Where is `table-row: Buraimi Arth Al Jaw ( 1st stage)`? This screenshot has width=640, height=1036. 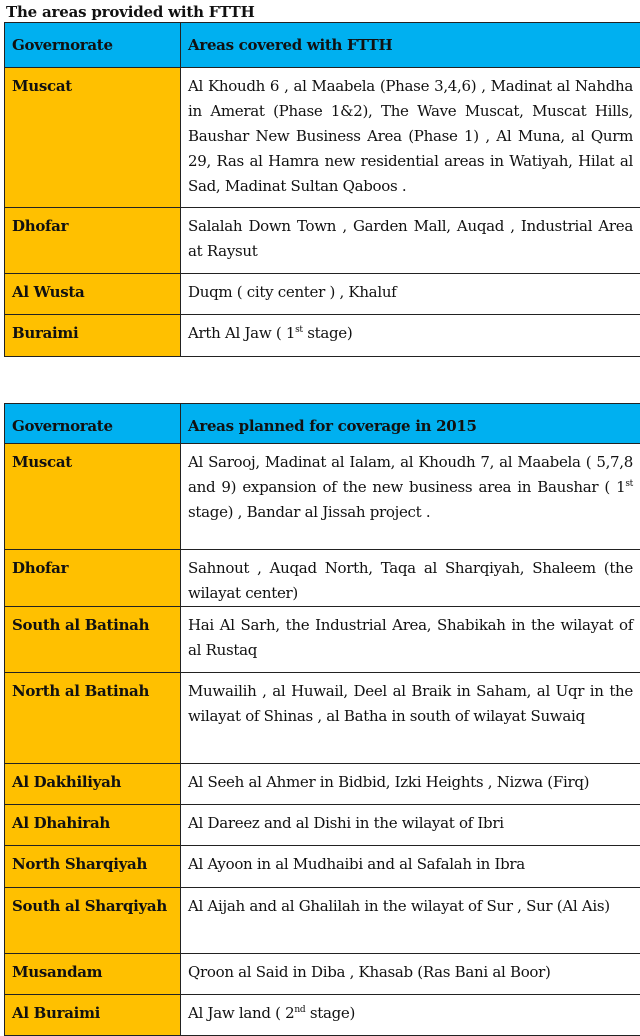
table-row: Buraimi Arth Al Jaw ( 1st stage) is located at coordinates (322, 335).